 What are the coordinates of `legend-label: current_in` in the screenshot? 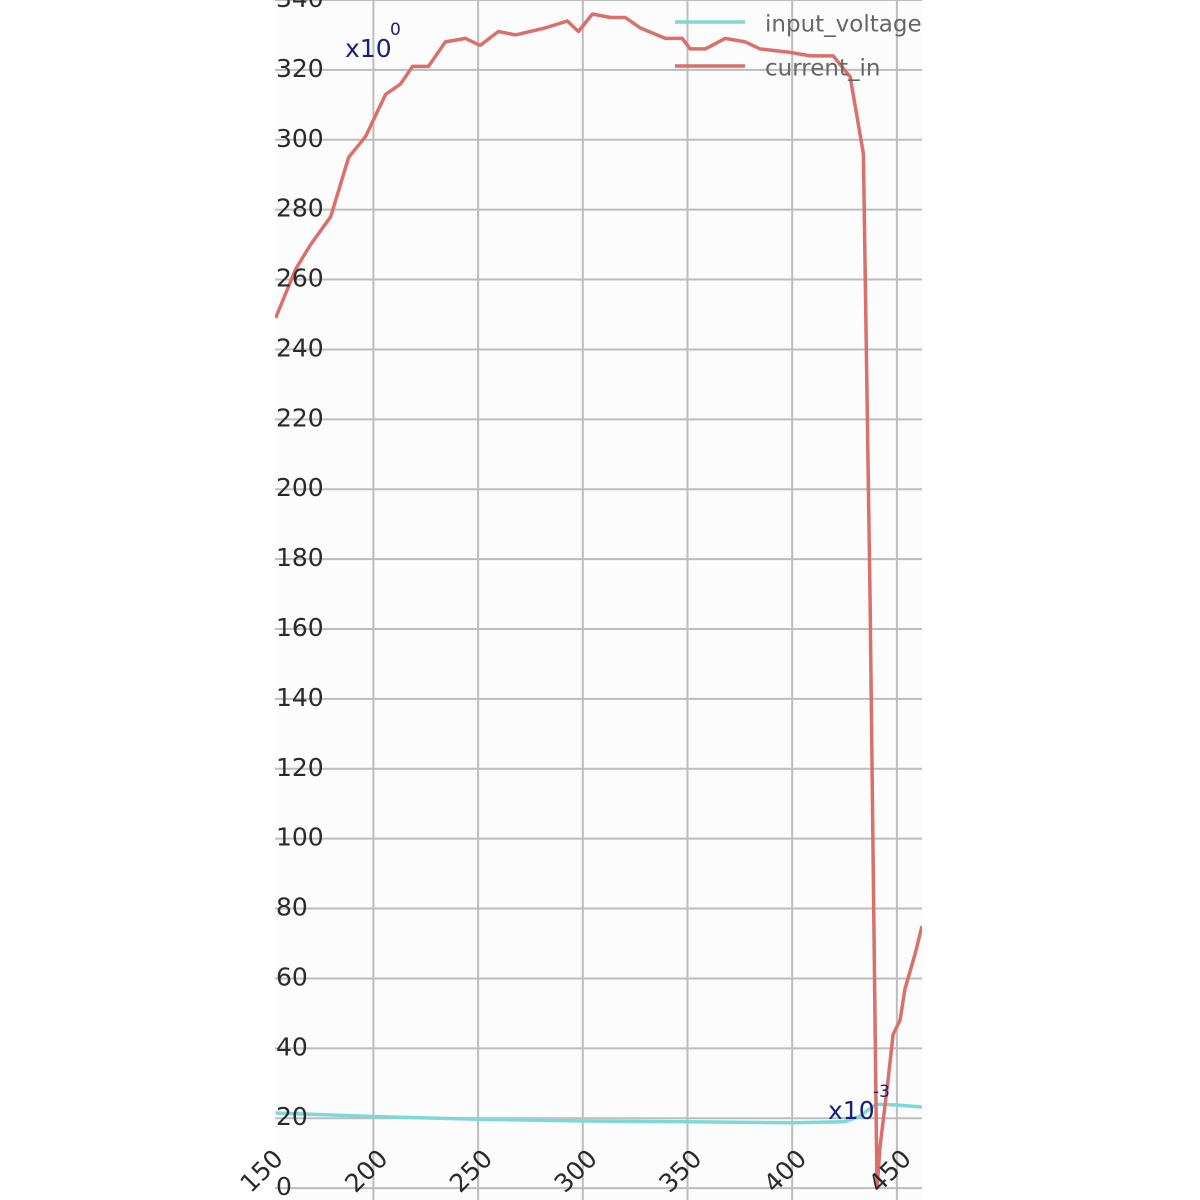 It's located at (822, 69).